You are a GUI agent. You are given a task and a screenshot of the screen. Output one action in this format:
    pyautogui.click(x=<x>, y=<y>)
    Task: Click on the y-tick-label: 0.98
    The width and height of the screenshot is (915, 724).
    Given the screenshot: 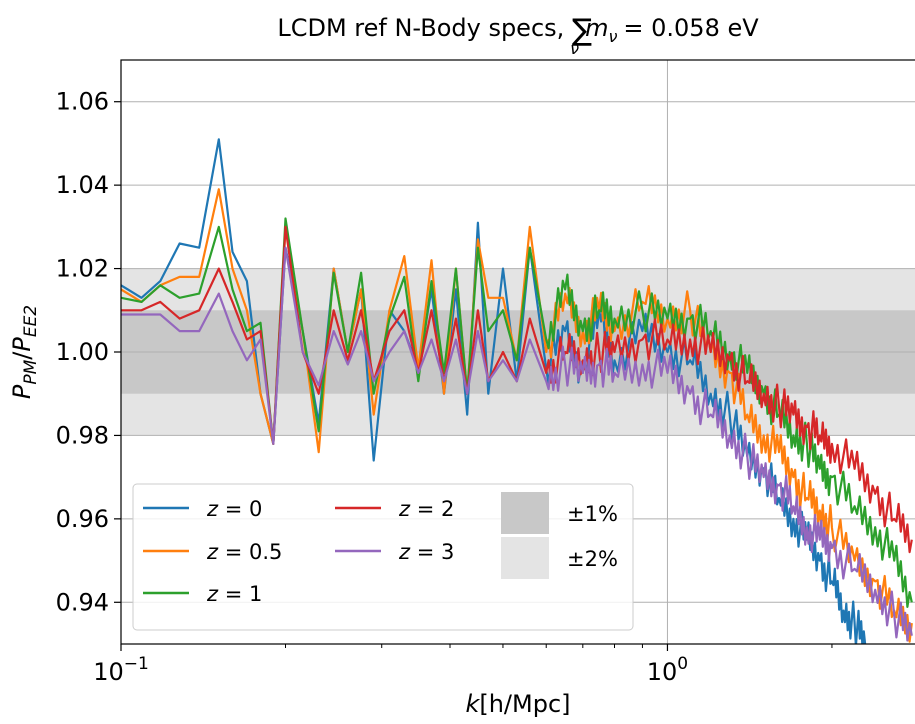 What is the action you would take?
    pyautogui.click(x=82, y=435)
    